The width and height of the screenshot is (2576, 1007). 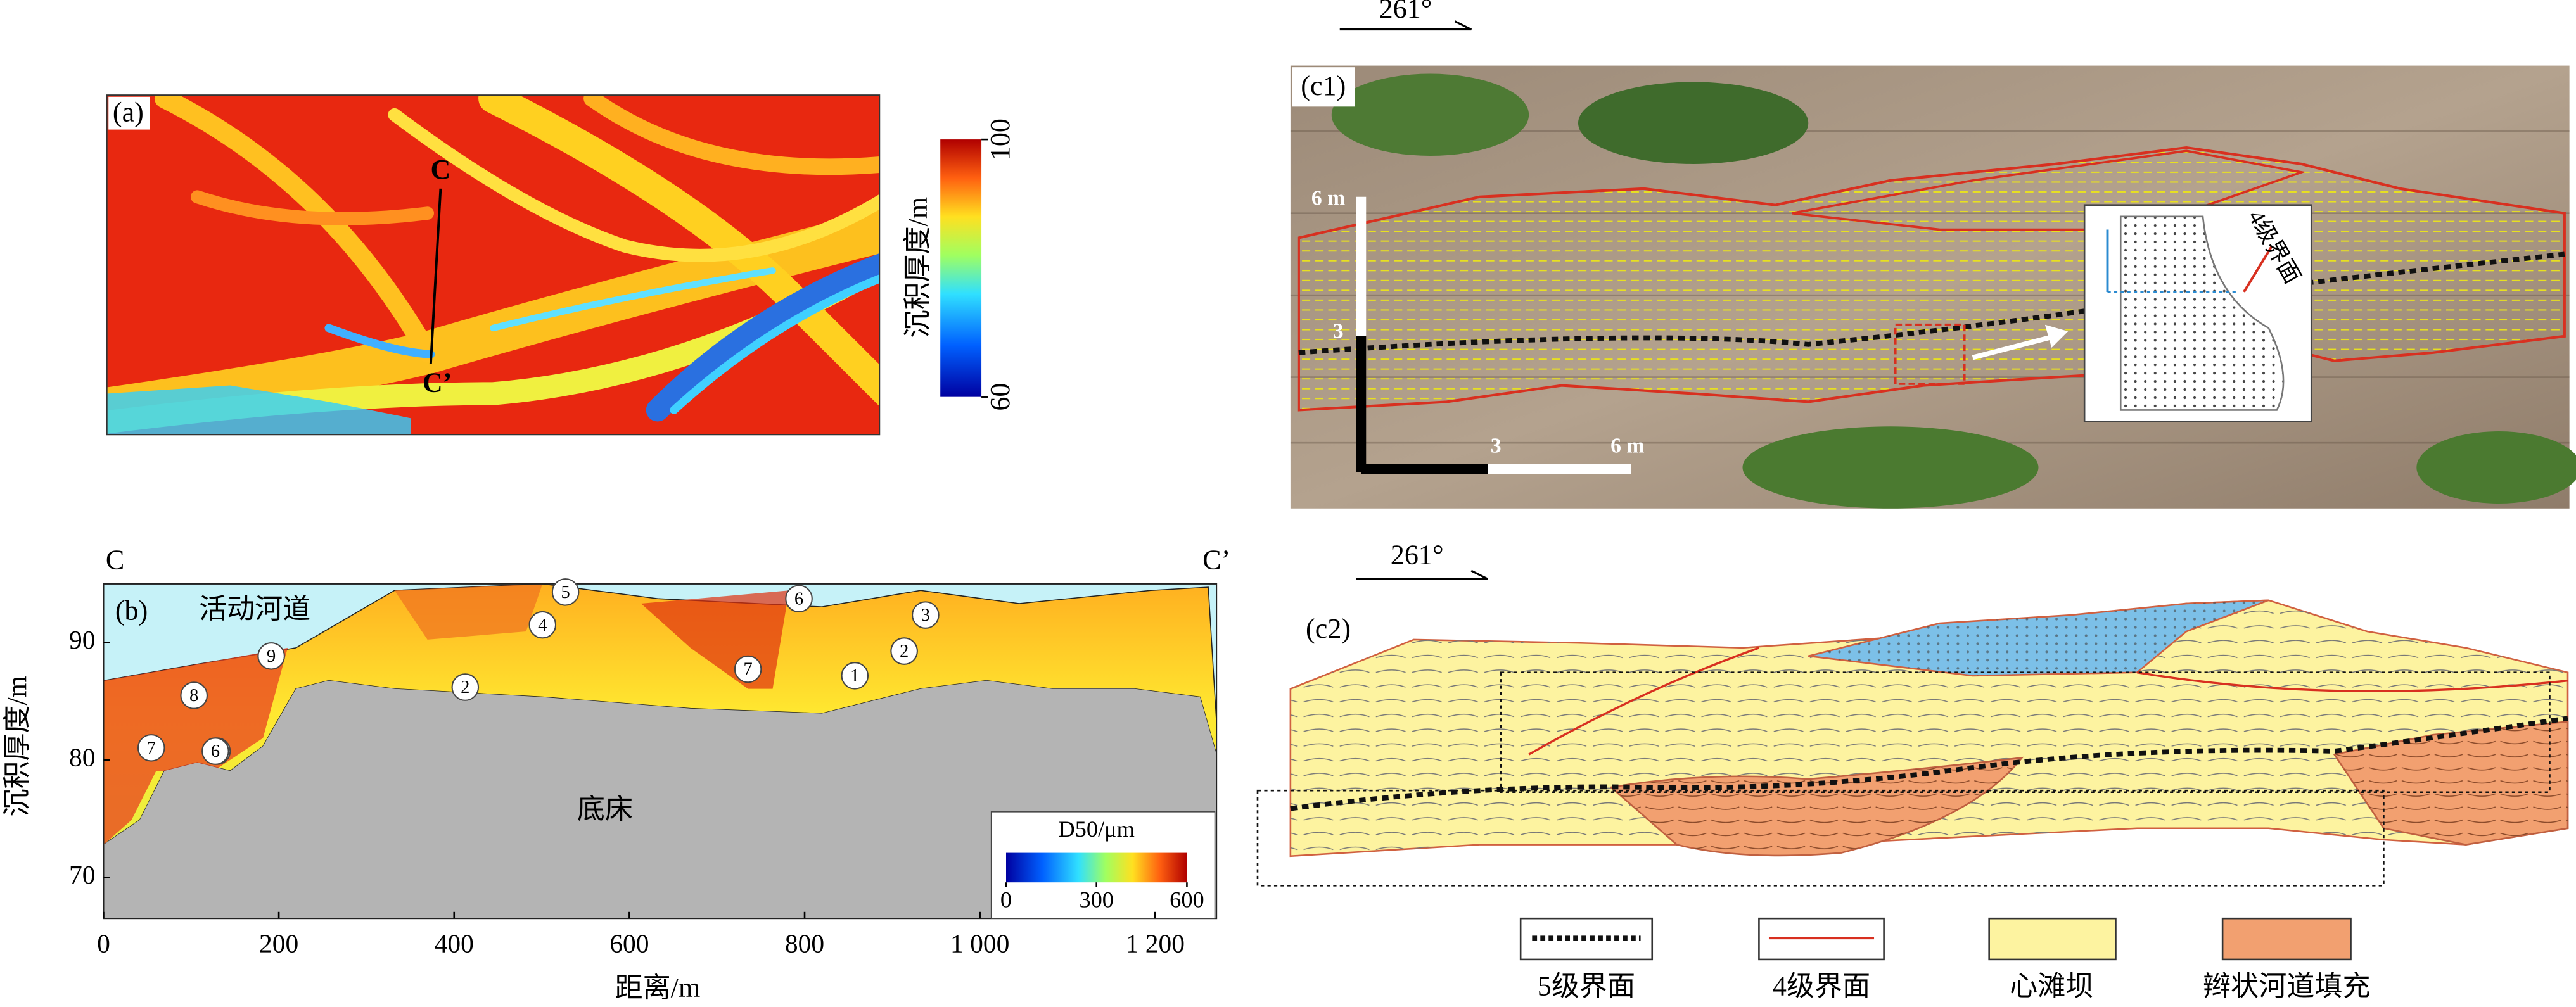 What do you see at coordinates (1000, 397) in the screenshot?
I see `colorbar-tick-label: 60` at bounding box center [1000, 397].